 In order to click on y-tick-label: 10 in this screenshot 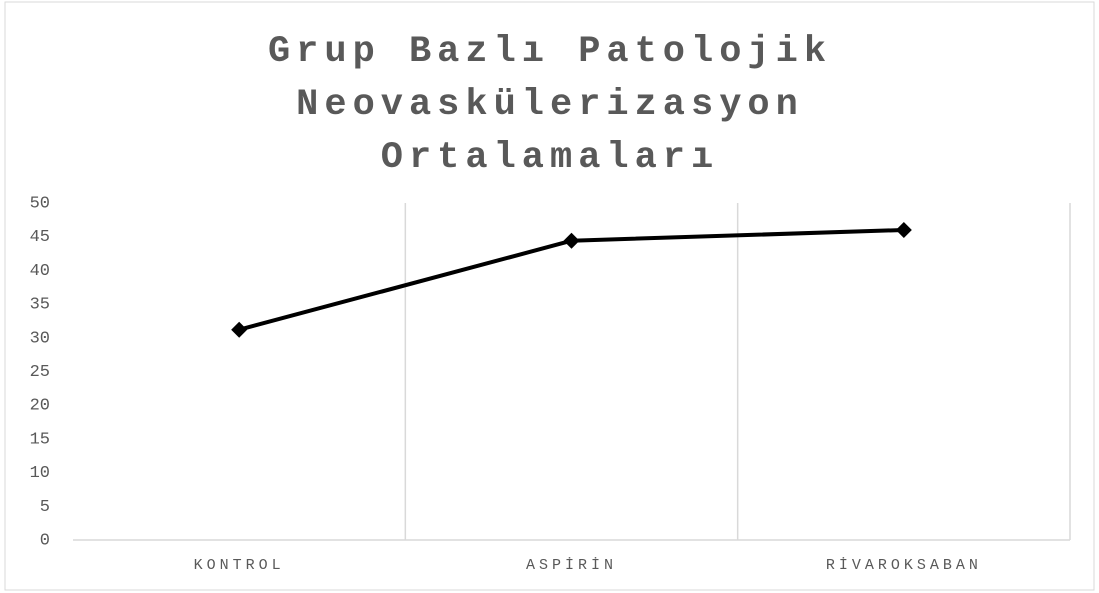, I will do `click(40, 473)`.